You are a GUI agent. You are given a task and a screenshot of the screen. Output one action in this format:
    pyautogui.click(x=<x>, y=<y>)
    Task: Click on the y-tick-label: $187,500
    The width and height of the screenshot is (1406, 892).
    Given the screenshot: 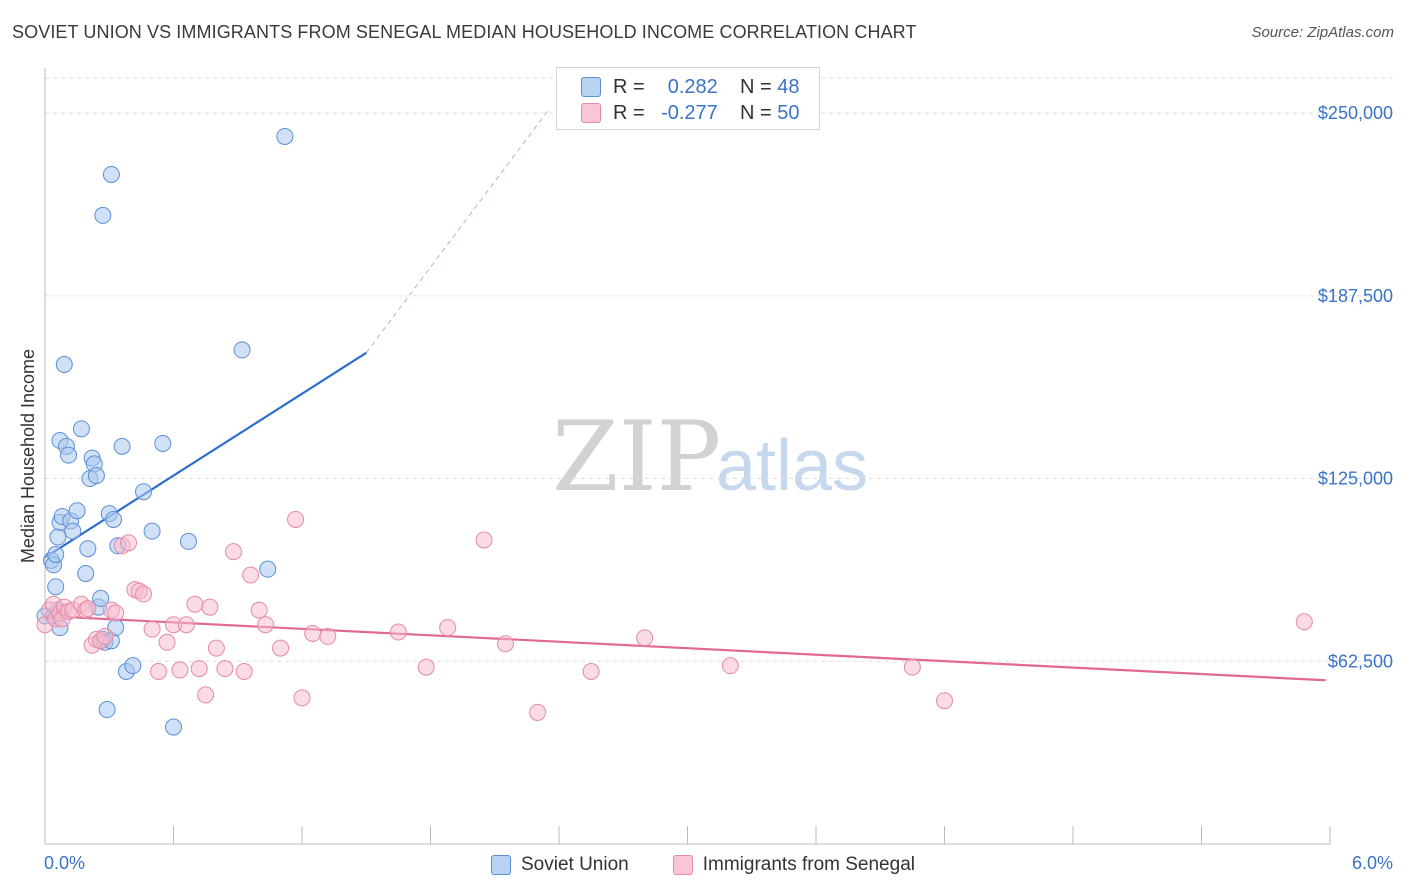 What is the action you would take?
    pyautogui.click(x=1355, y=296)
    